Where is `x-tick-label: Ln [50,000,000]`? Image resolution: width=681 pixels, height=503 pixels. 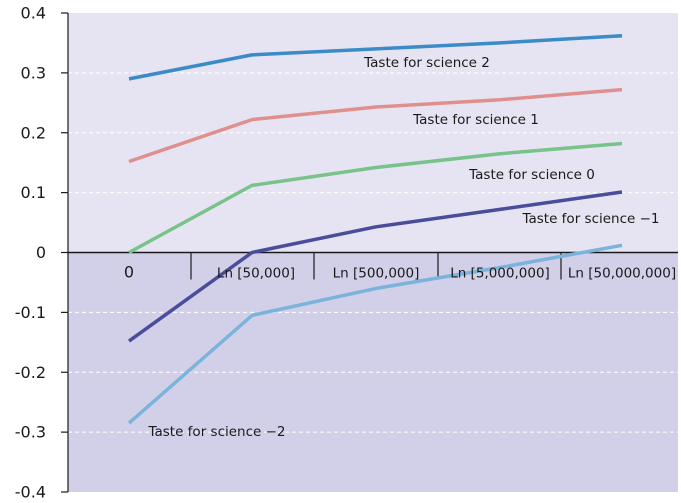 x-tick-label: Ln [50,000,000] is located at coordinates (622, 274).